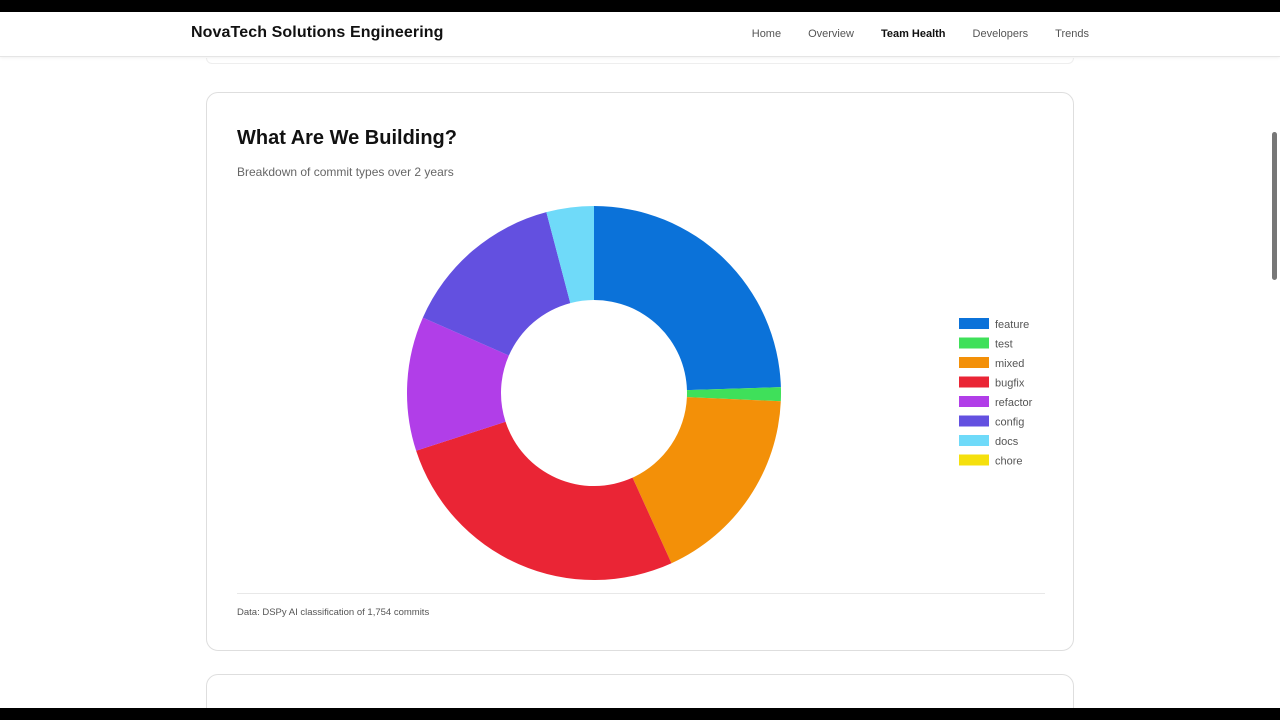 The height and width of the screenshot is (720, 1280). What do you see at coordinates (1010, 384) in the screenshot?
I see `legend-label-bugfix: bugfix` at bounding box center [1010, 384].